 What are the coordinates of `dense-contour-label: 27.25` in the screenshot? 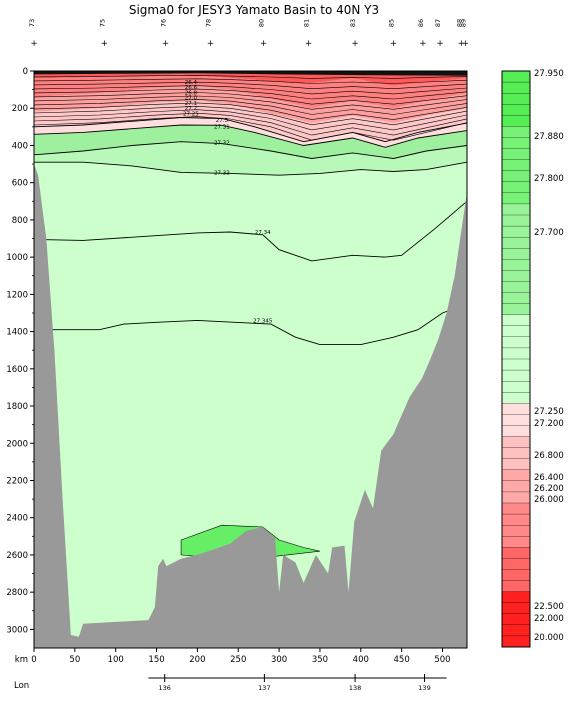 It's located at (191, 114).